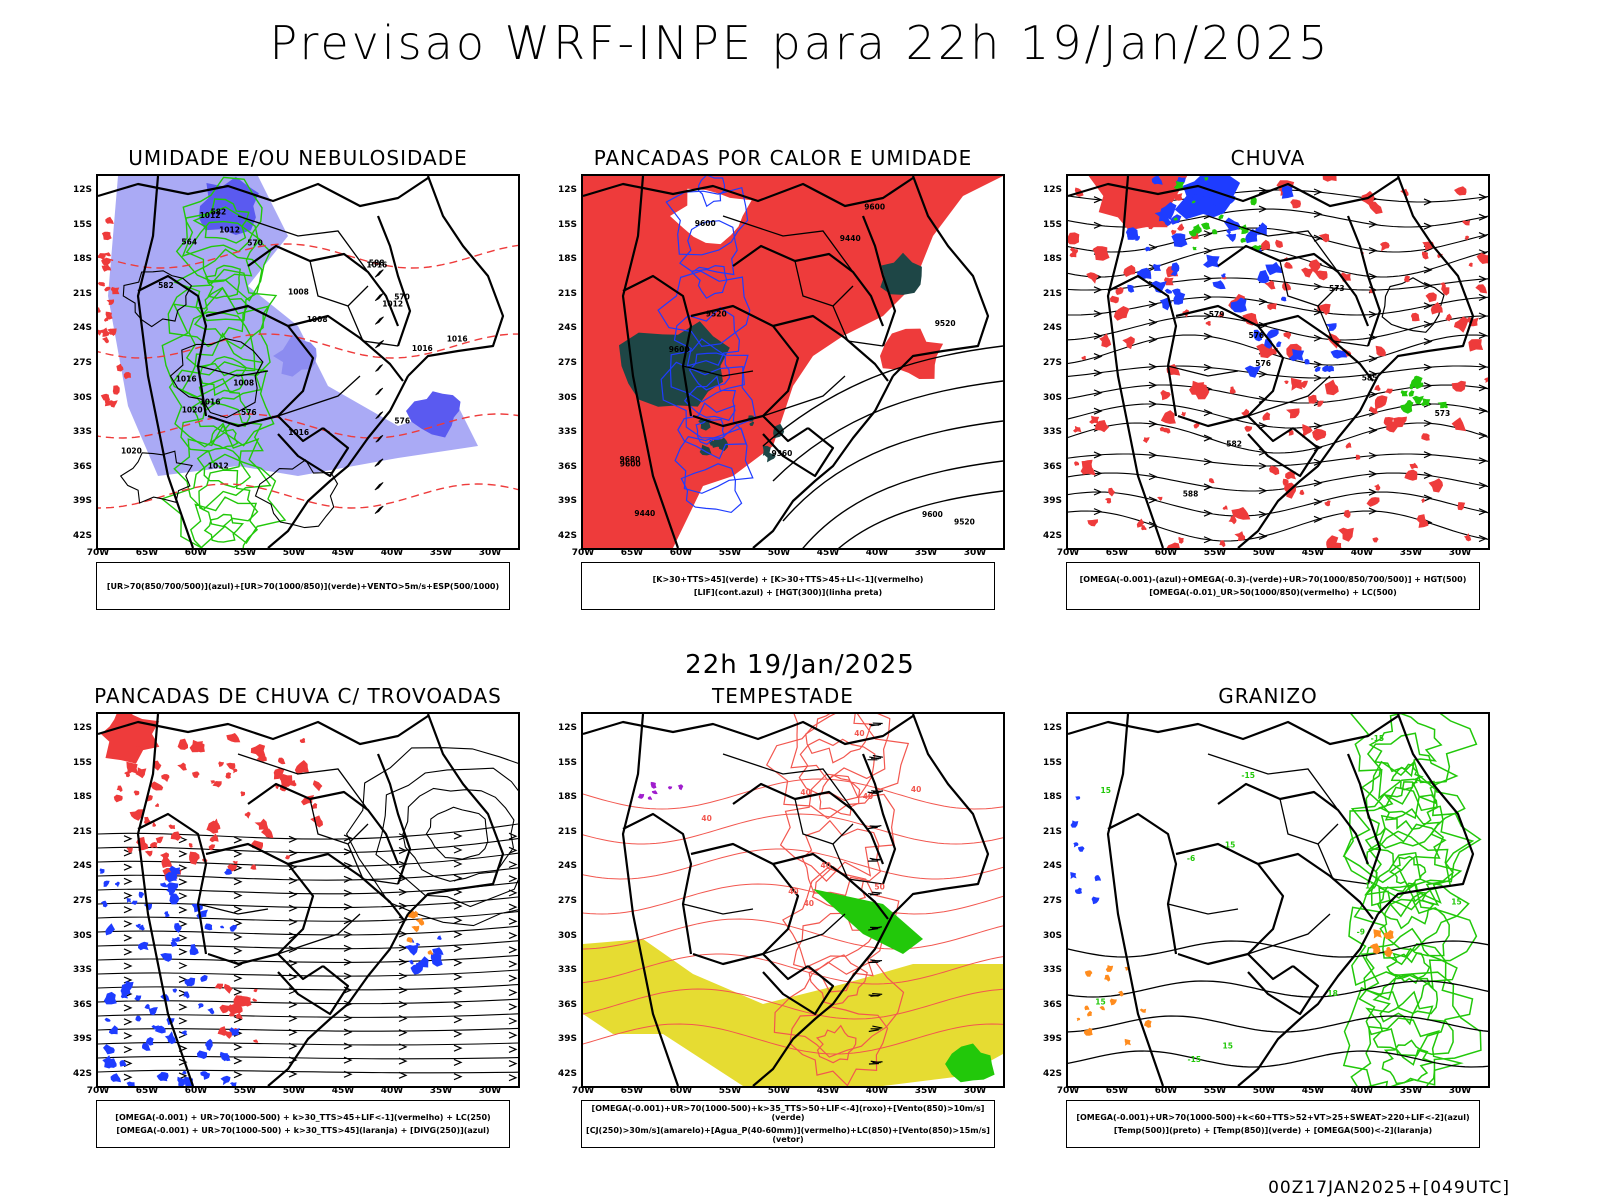 The height and width of the screenshot is (1200, 1600). Describe the element at coordinates (567, 363) in the screenshot. I see `lat-tick-label: 27S` at that location.